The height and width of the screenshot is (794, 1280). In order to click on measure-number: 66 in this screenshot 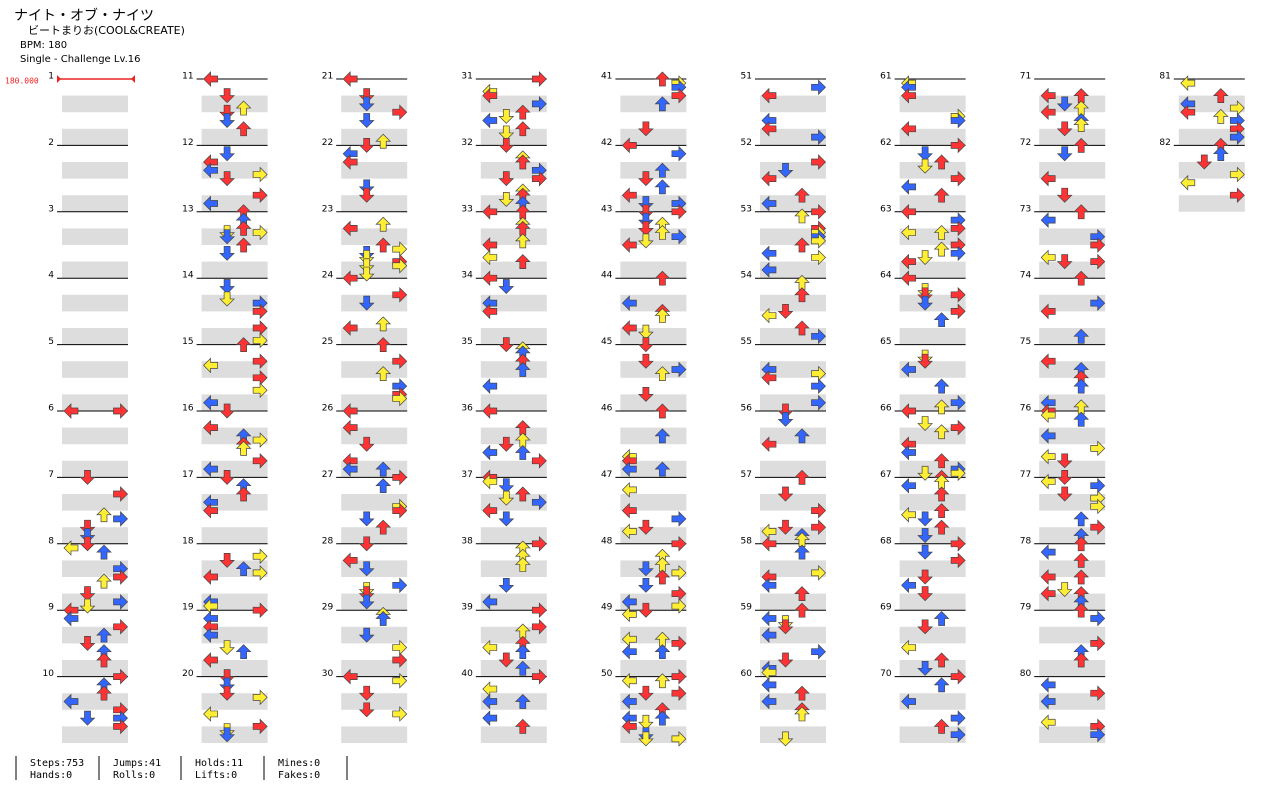, I will do `click(886, 409)`.